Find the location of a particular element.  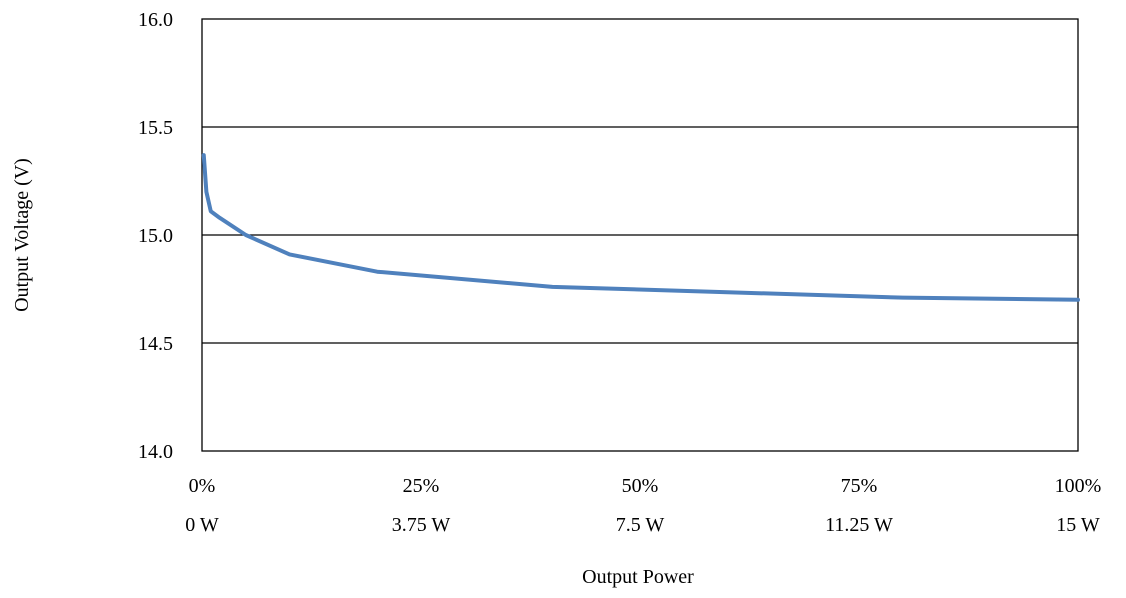

x-tick-watt-label: 7.5 W is located at coordinates (640, 525).